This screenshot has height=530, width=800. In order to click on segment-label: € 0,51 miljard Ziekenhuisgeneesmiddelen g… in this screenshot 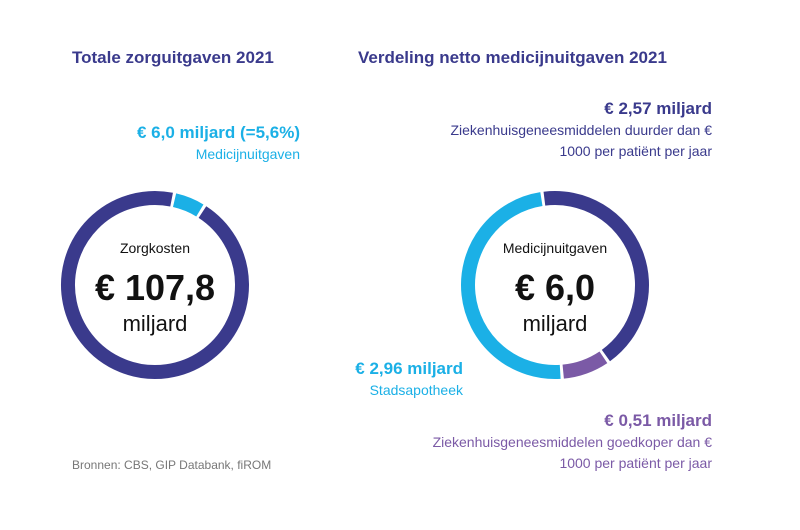, I will do `click(562, 442)`.